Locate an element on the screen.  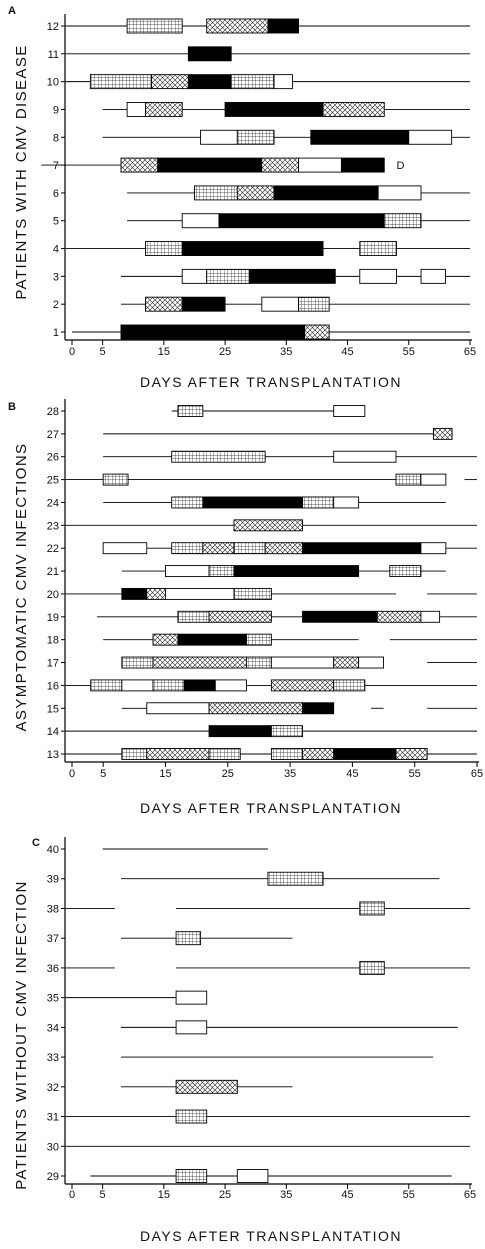
p1-x-tick-label: 15 is located at coordinates (165, 774).